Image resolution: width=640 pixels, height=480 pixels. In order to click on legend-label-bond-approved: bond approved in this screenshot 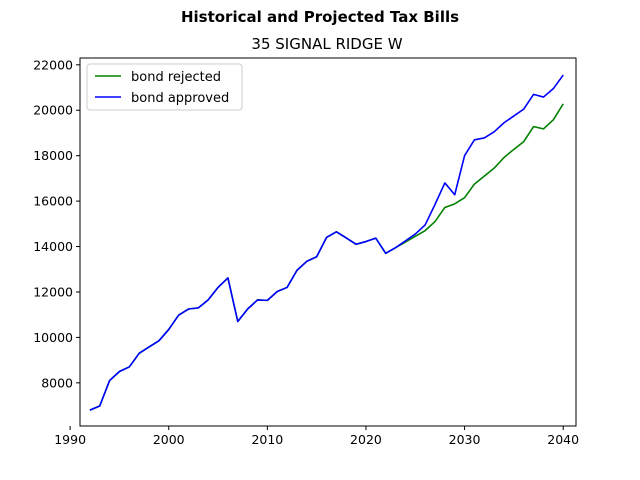, I will do `click(180, 98)`.